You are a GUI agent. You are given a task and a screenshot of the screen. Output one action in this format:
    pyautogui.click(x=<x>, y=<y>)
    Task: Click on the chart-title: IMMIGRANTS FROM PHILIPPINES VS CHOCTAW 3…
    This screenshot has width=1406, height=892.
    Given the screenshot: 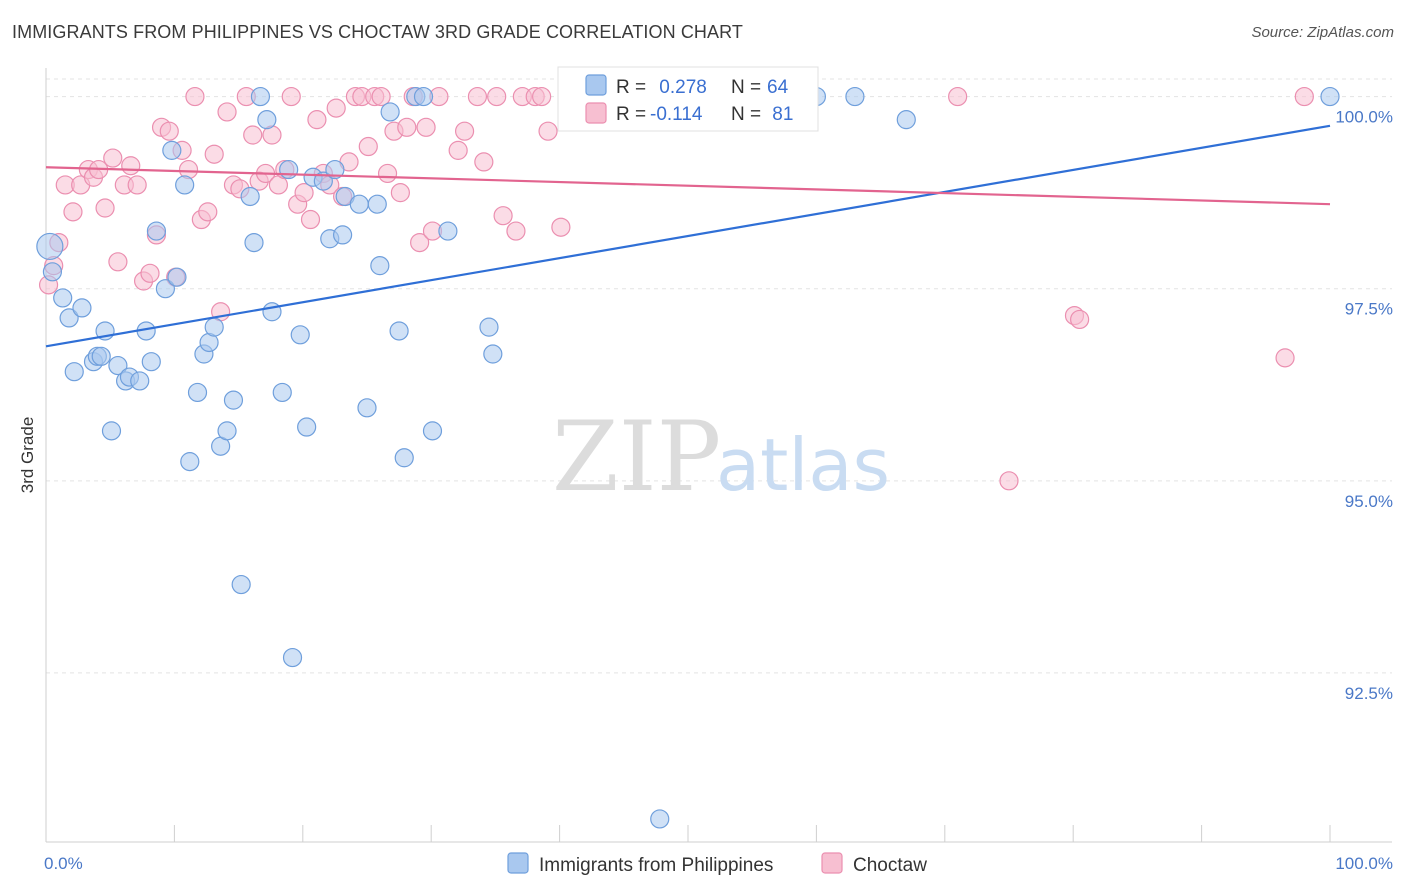 What is the action you would take?
    pyautogui.click(x=378, y=32)
    